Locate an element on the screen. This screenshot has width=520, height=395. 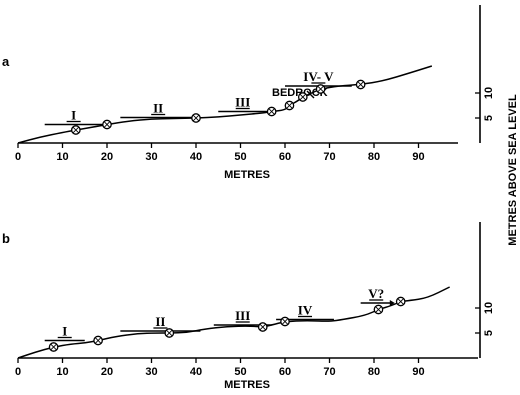
panel-b-x-axis-title: METRES is located at coordinates (247, 385).